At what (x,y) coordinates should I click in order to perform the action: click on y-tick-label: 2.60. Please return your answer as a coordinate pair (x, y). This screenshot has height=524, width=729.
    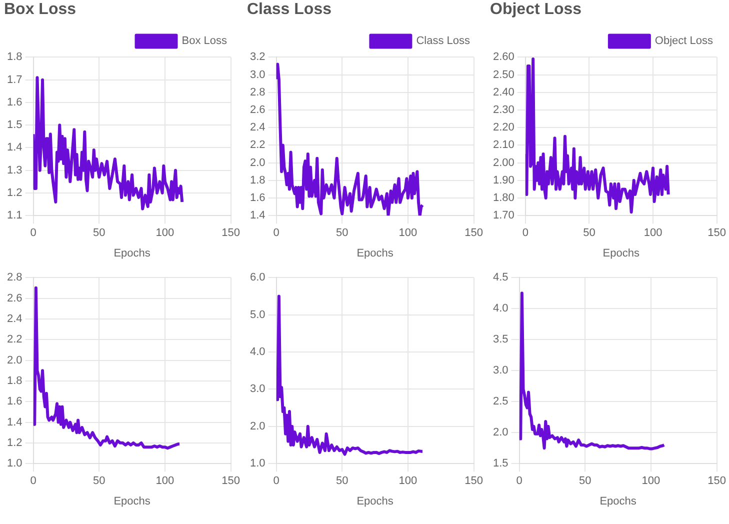
    Looking at the image, I should click on (503, 57).